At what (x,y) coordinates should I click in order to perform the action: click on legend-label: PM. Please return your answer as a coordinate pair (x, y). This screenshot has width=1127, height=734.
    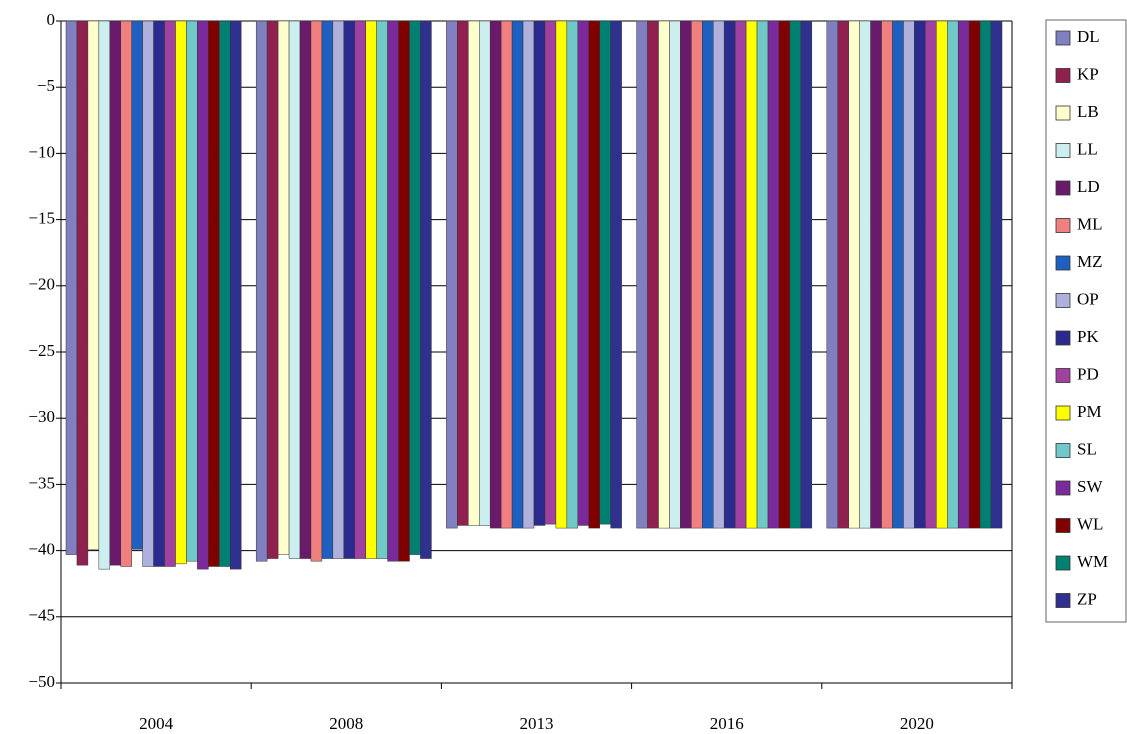
    Looking at the image, I should click on (1089, 411).